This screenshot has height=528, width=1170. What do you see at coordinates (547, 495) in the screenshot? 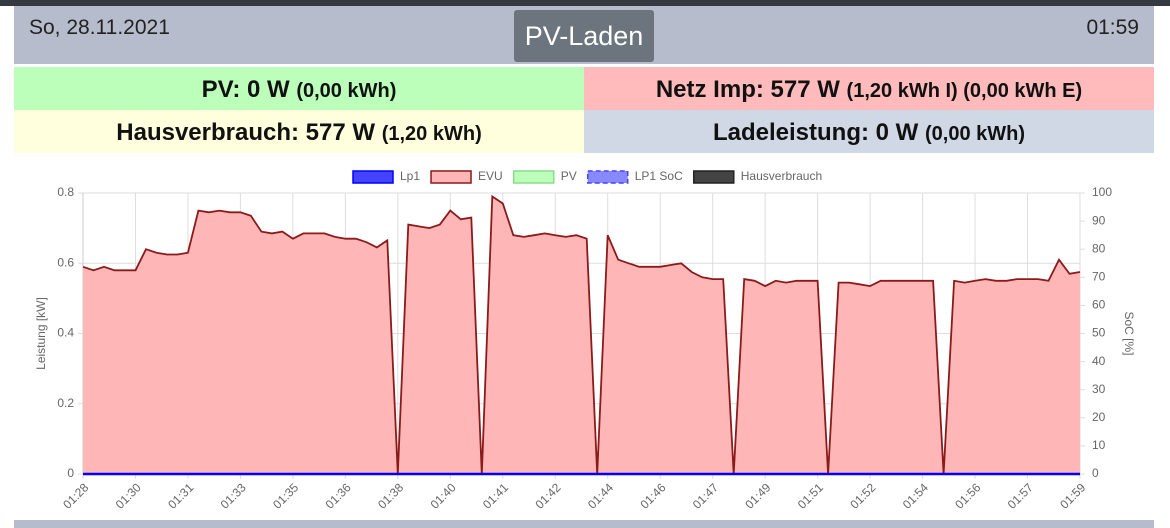
I see `x-tick-label: 01:42` at bounding box center [547, 495].